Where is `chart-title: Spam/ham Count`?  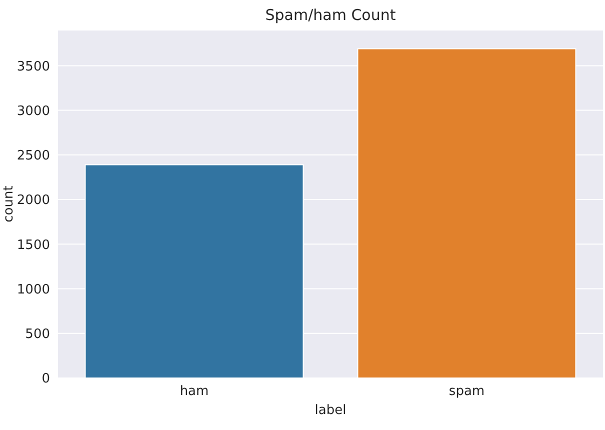
chart-title: Spam/ham Count is located at coordinates (330, 15).